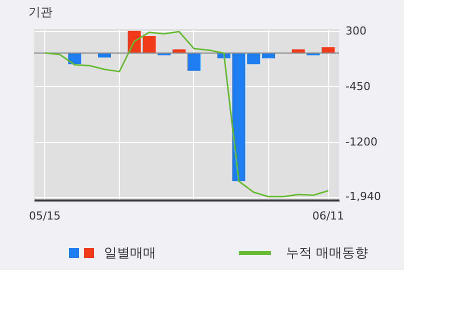 Image resolution: width=451 pixels, height=323 pixels. Describe the element at coordinates (356, 31) in the screenshot. I see `y-tick-label: 300` at that location.